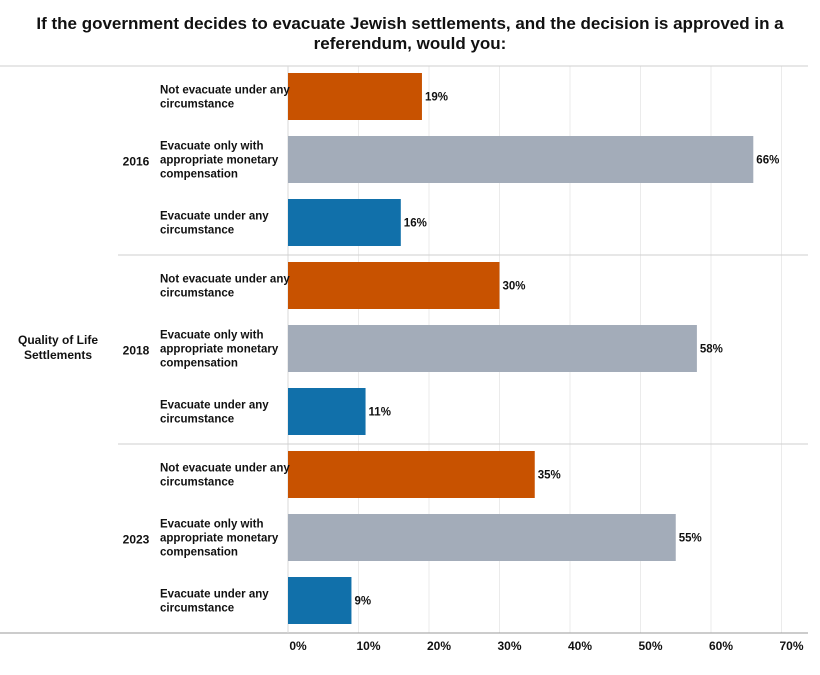 This screenshot has width=820, height=675. What do you see at coordinates (439, 646) in the screenshot?
I see `x-tick-label: 20%` at bounding box center [439, 646].